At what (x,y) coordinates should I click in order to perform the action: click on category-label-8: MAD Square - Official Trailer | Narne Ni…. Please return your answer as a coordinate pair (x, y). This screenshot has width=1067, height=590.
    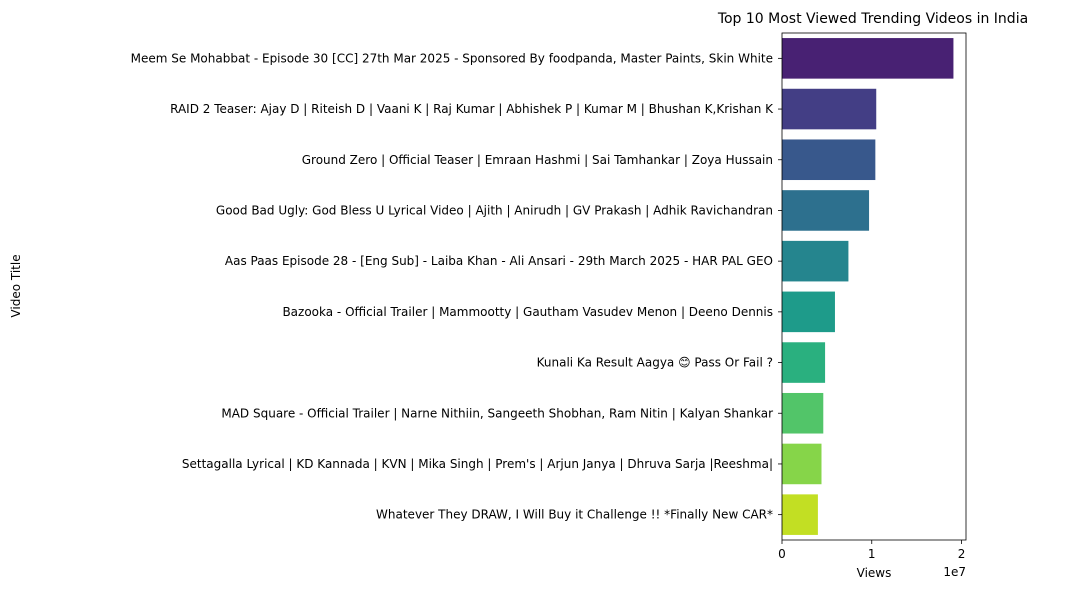
    Looking at the image, I should click on (497, 413).